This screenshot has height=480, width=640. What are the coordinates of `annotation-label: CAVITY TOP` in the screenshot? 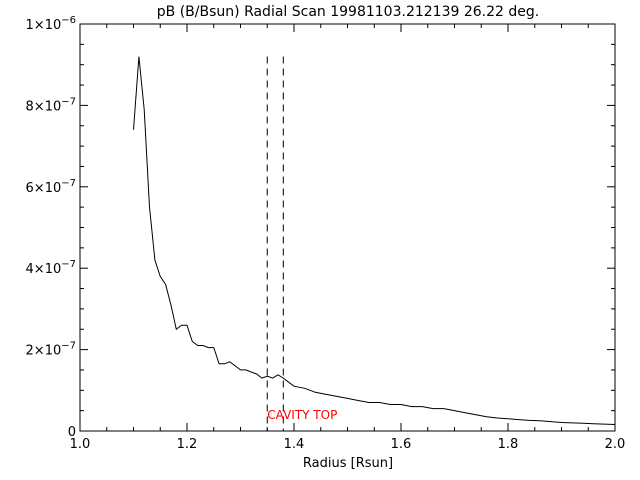 It's located at (302, 415).